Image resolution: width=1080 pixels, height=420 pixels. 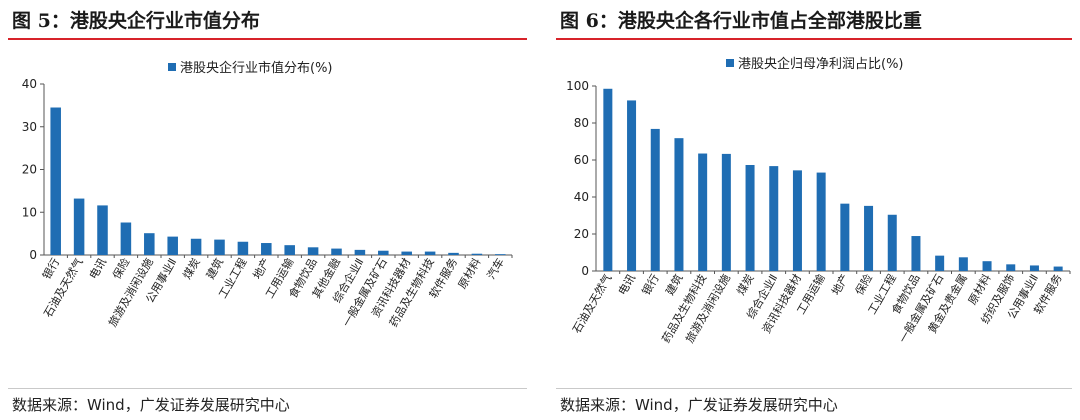 I want to click on y-tick-label: 100, so click(x=577, y=86).